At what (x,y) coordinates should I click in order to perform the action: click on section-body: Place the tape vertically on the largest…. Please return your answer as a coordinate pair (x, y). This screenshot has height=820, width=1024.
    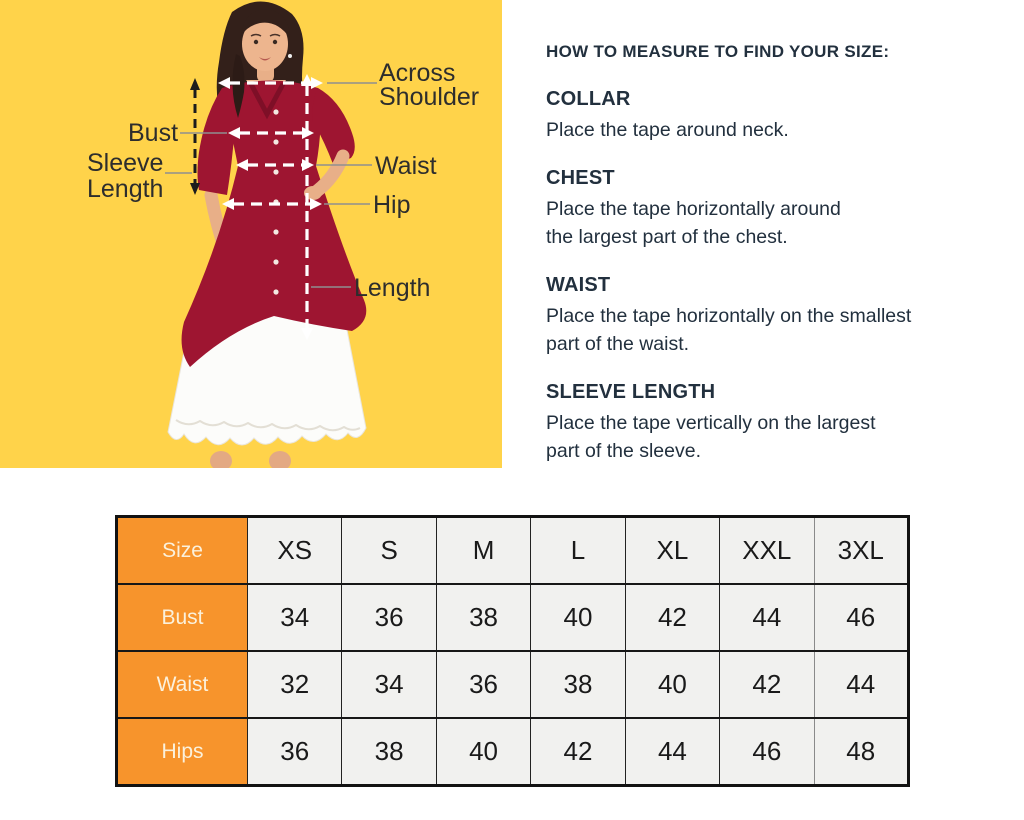
    Looking at the image, I should click on (711, 437).